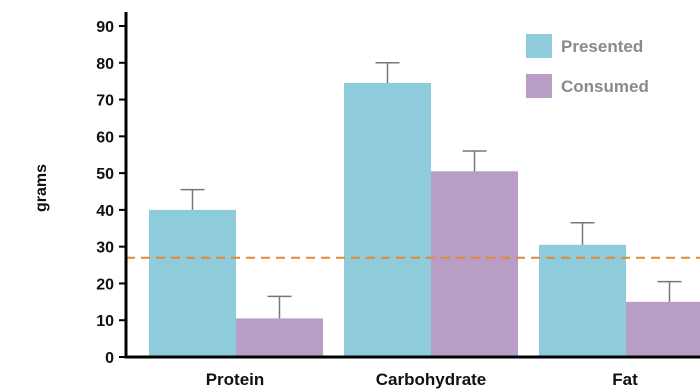  I want to click on bar-presented-carbohydrate, so click(387, 220).